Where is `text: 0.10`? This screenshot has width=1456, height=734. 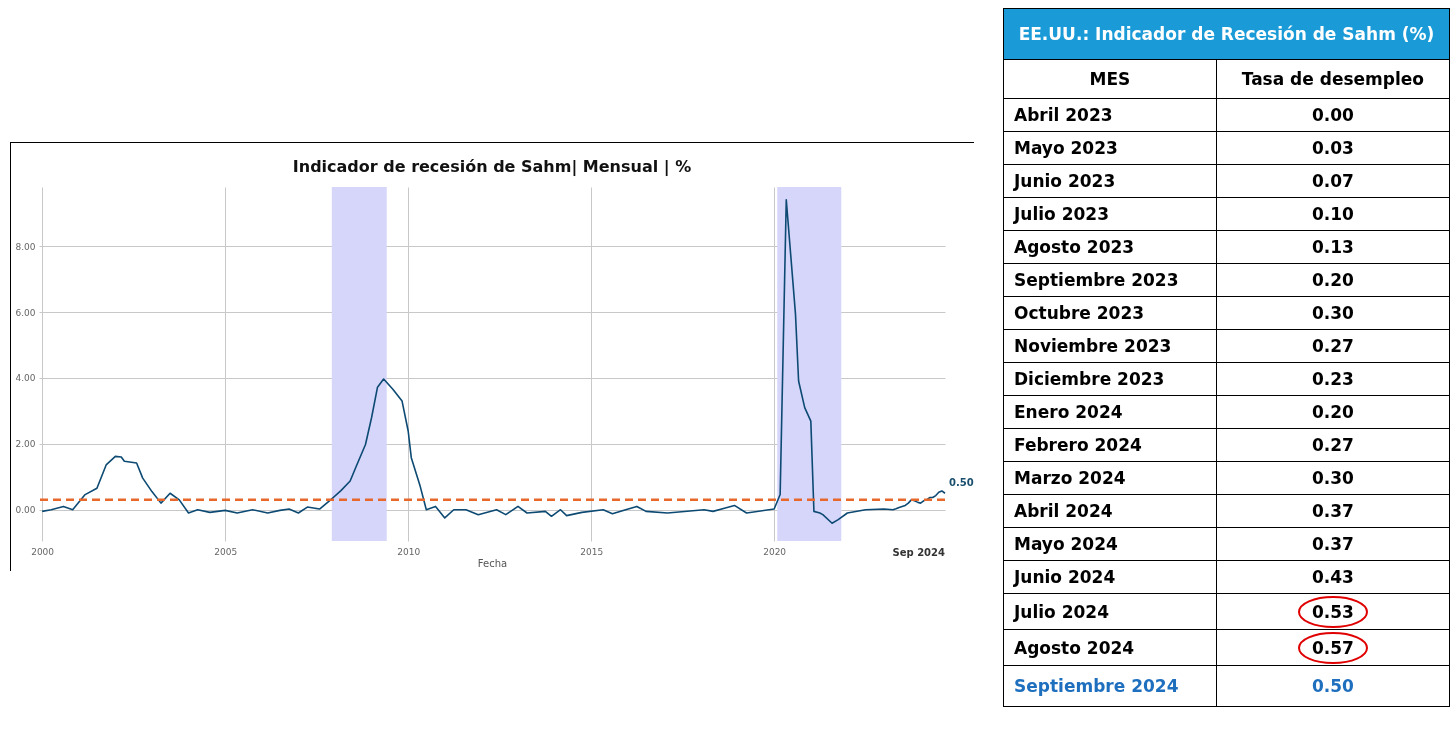
text: 0.10 is located at coordinates (1332, 214).